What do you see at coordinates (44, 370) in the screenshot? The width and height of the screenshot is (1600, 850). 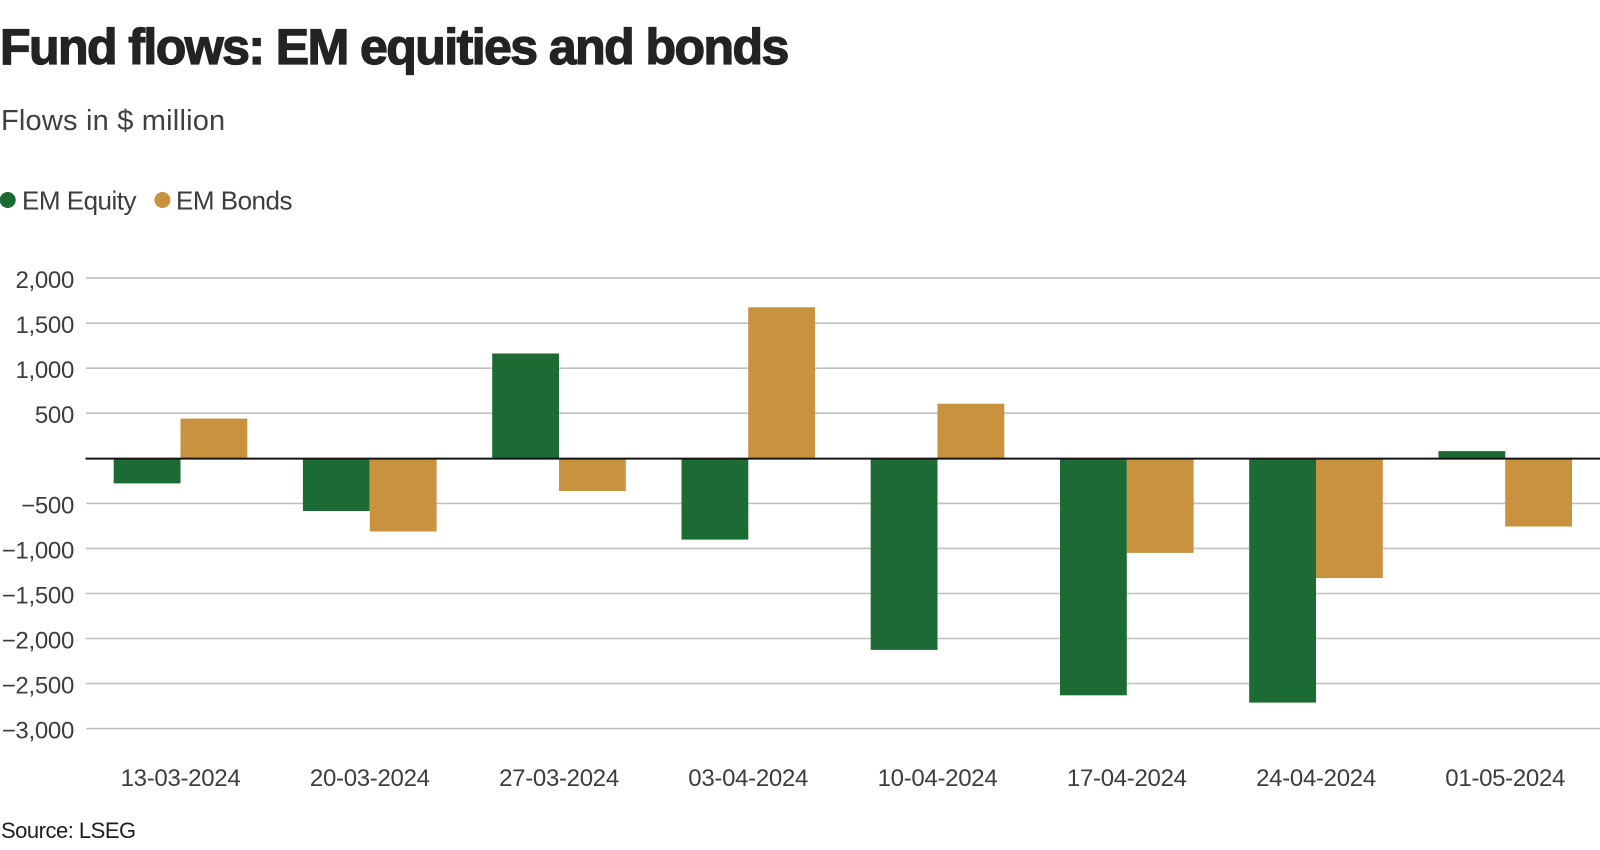 I see `svg-text: 1,000` at bounding box center [44, 370].